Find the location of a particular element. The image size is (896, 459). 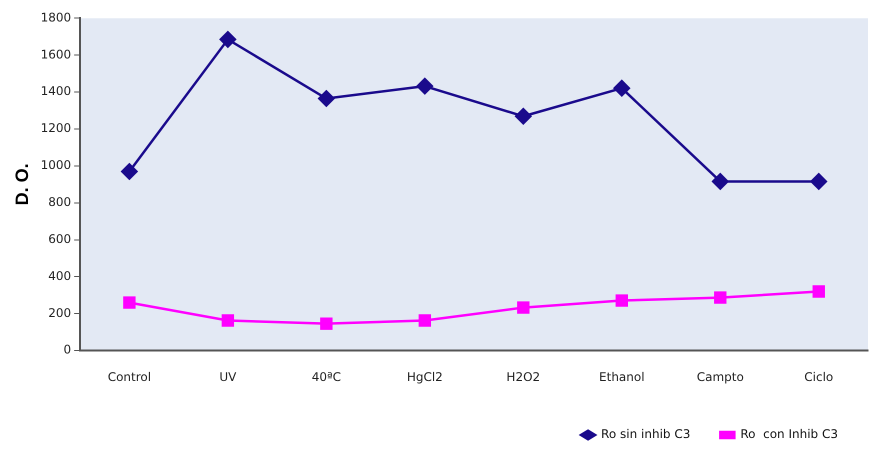

x-tick-label: UV is located at coordinates (228, 377).